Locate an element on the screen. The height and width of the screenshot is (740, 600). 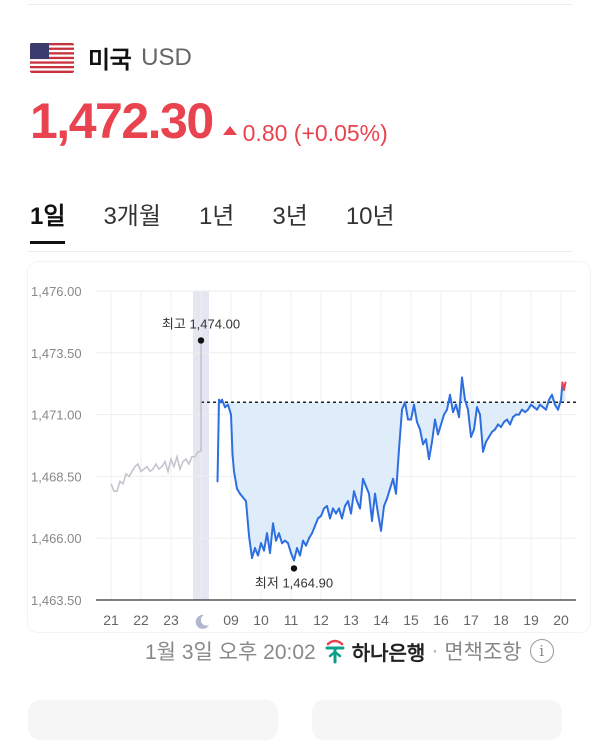
currency-code: USD is located at coordinates (166, 57).